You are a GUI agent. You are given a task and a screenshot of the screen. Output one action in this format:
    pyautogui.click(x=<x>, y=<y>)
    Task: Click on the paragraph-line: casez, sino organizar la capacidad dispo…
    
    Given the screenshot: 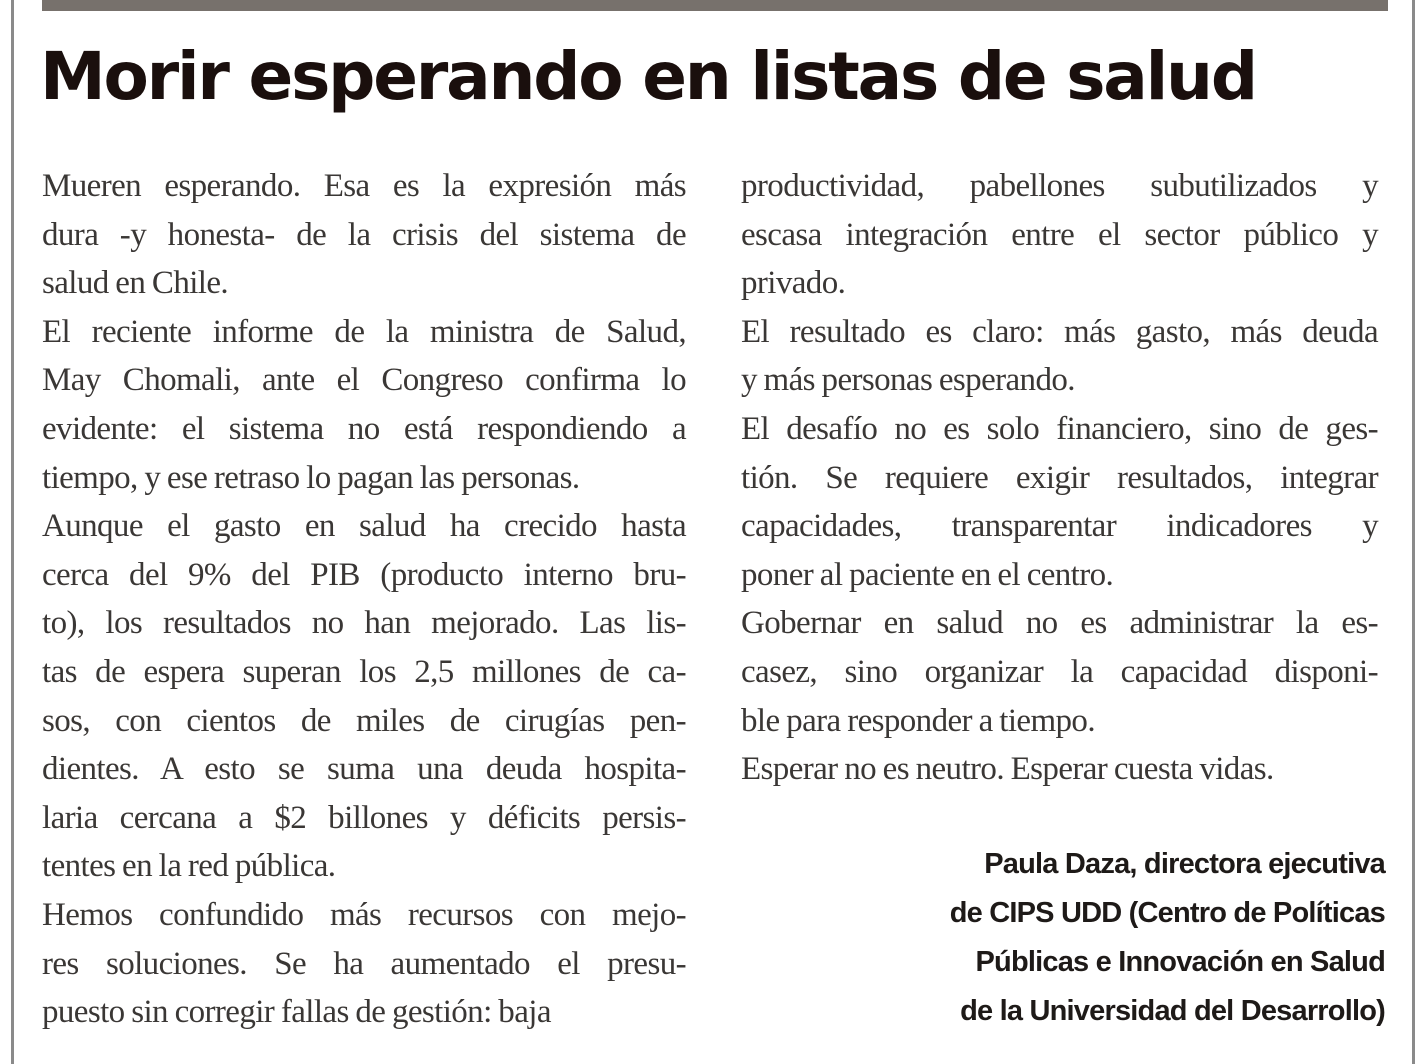 What is the action you would take?
    pyautogui.click(x=1060, y=671)
    